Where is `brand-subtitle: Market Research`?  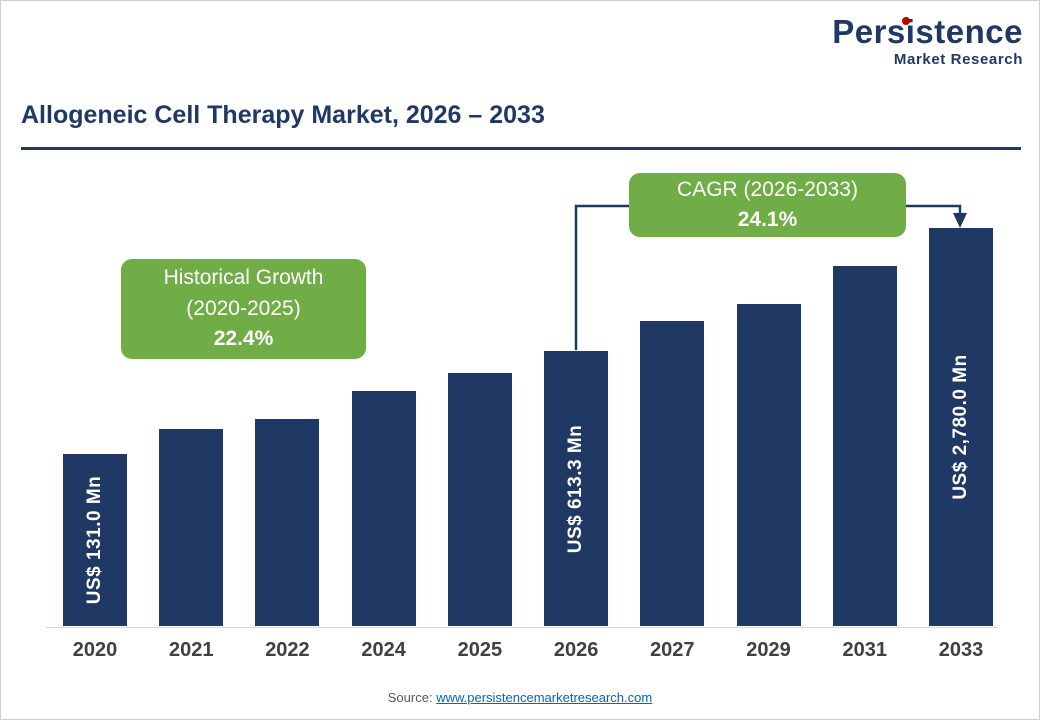
brand-subtitle: Market Research is located at coordinates (958, 59).